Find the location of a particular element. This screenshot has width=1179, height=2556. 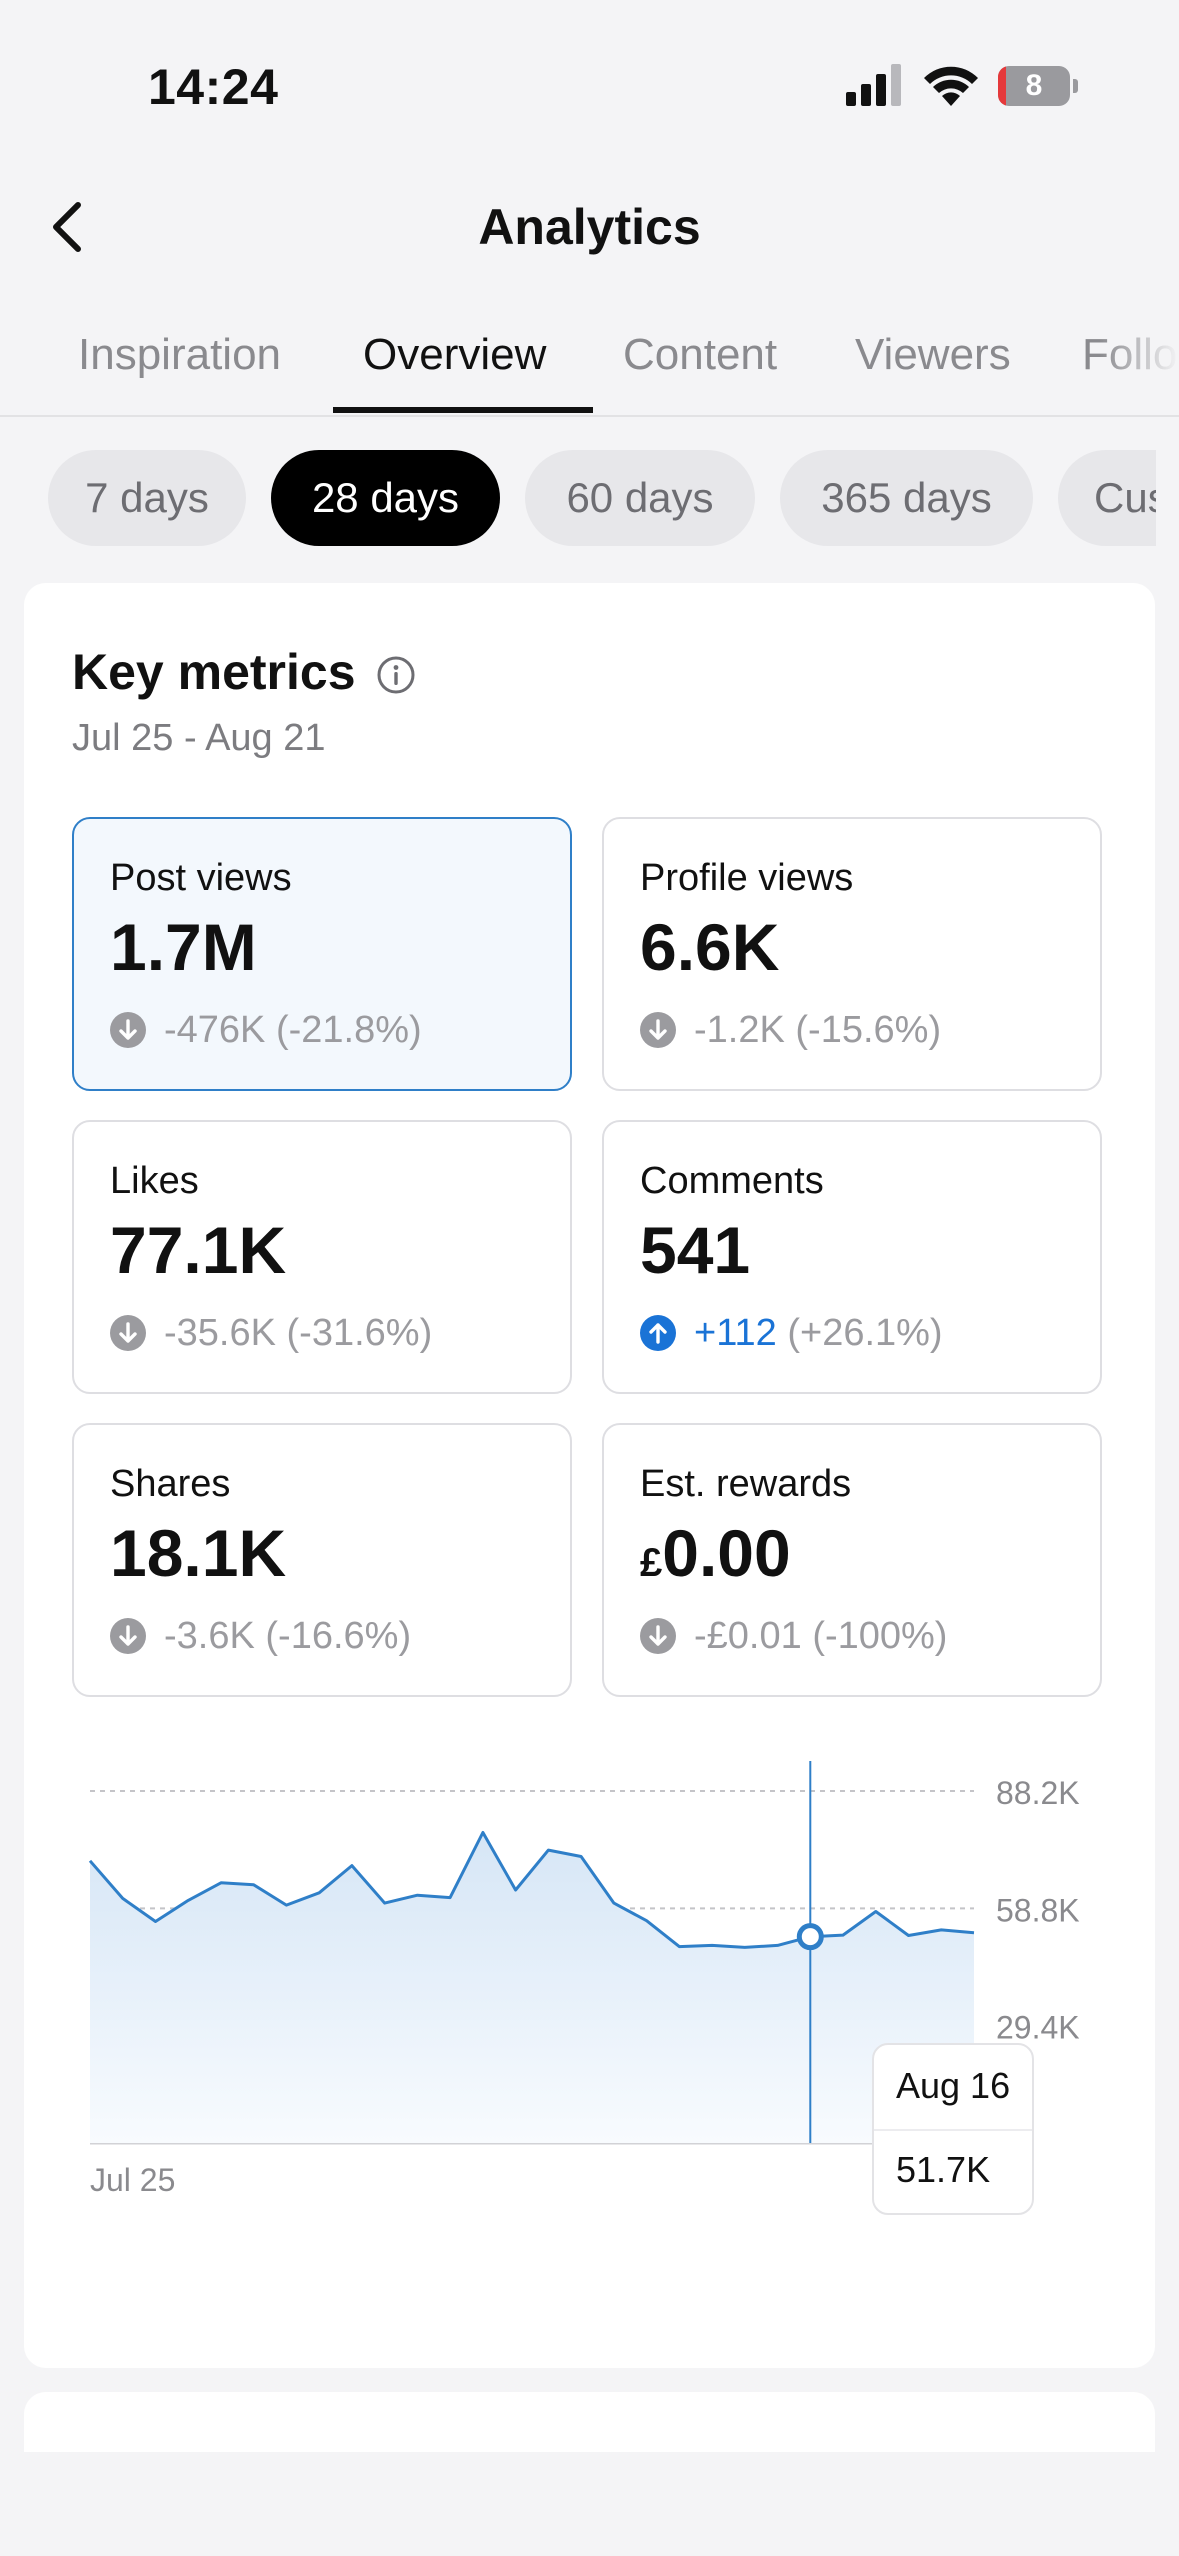

metric-post-views: Post views 1.7M -476K (-21.8%) is located at coordinates (322, 954).